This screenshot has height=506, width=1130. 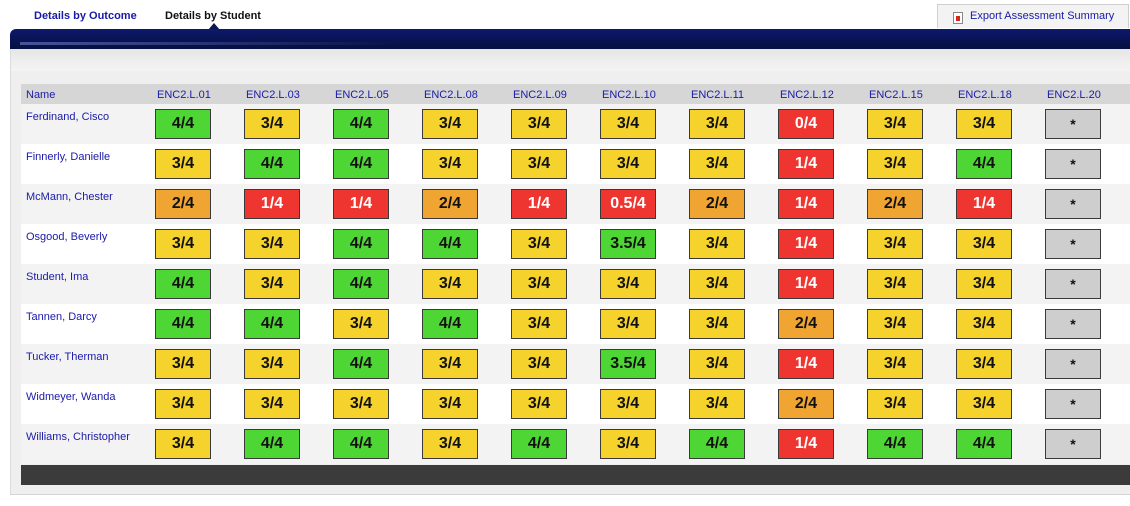 I want to click on student-name-link: Finnerly, Danielle, so click(x=68, y=157).